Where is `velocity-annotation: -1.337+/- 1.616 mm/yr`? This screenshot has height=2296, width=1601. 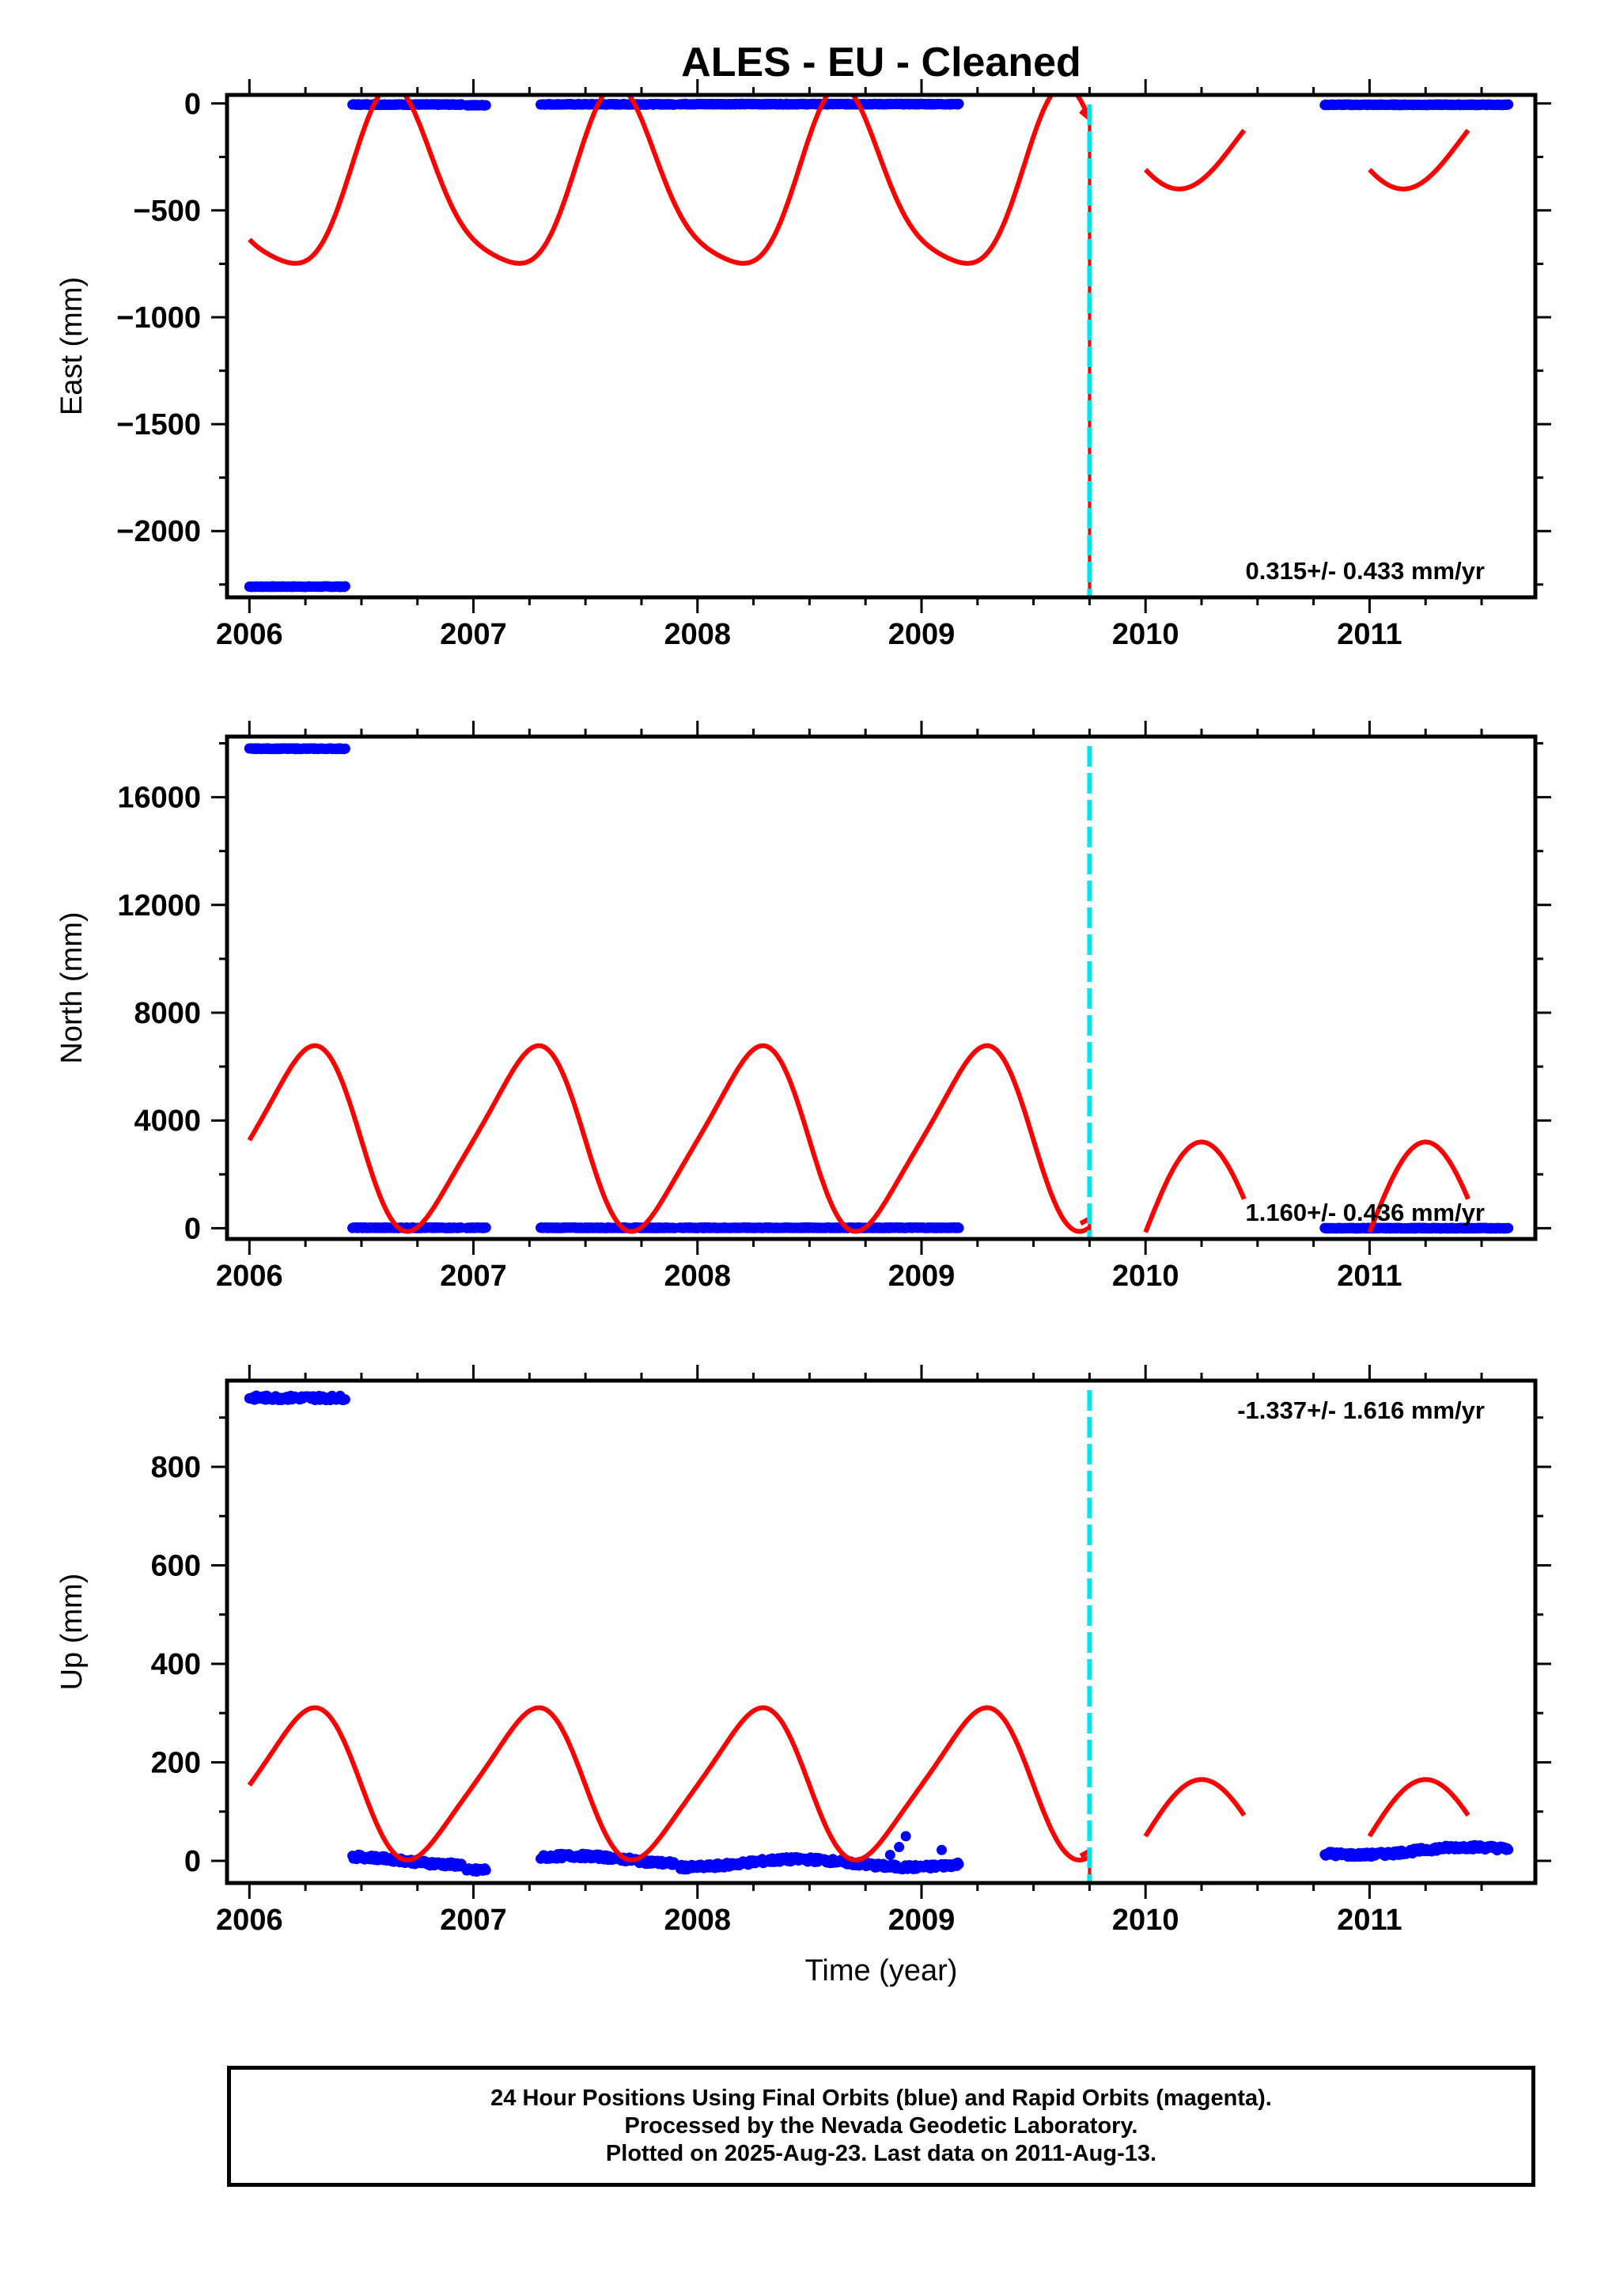
velocity-annotation: -1.337+/- 1.616 mm/yr is located at coordinates (1361, 1410).